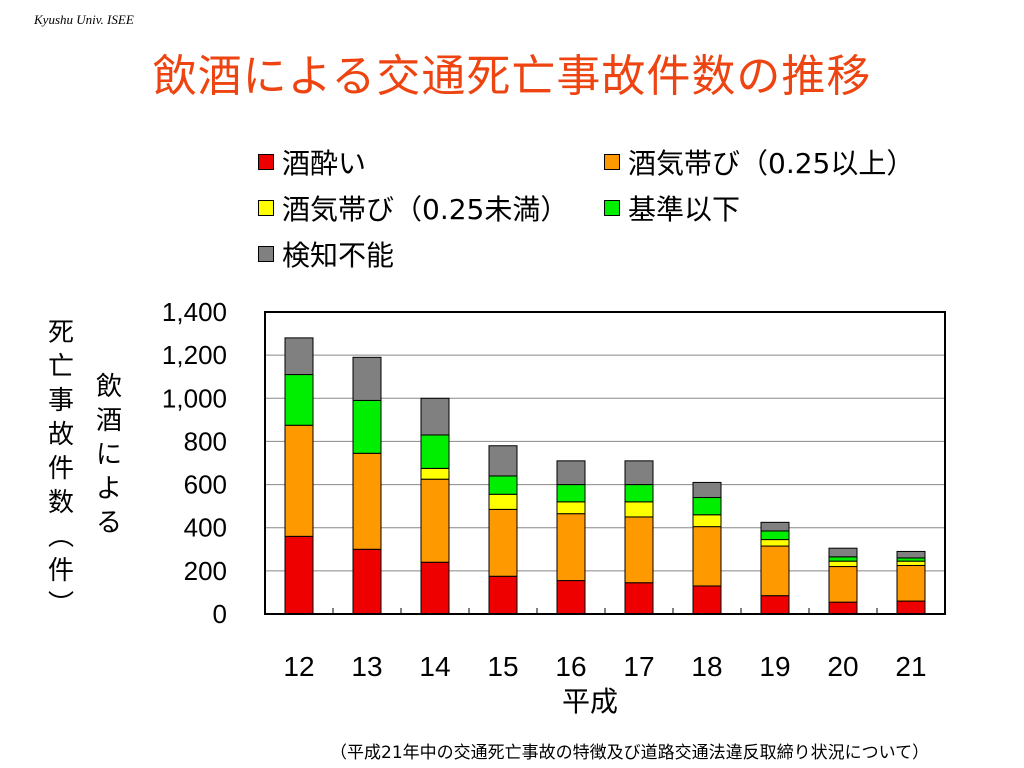  I want to click on y-tick-label: 0, so click(220, 614).